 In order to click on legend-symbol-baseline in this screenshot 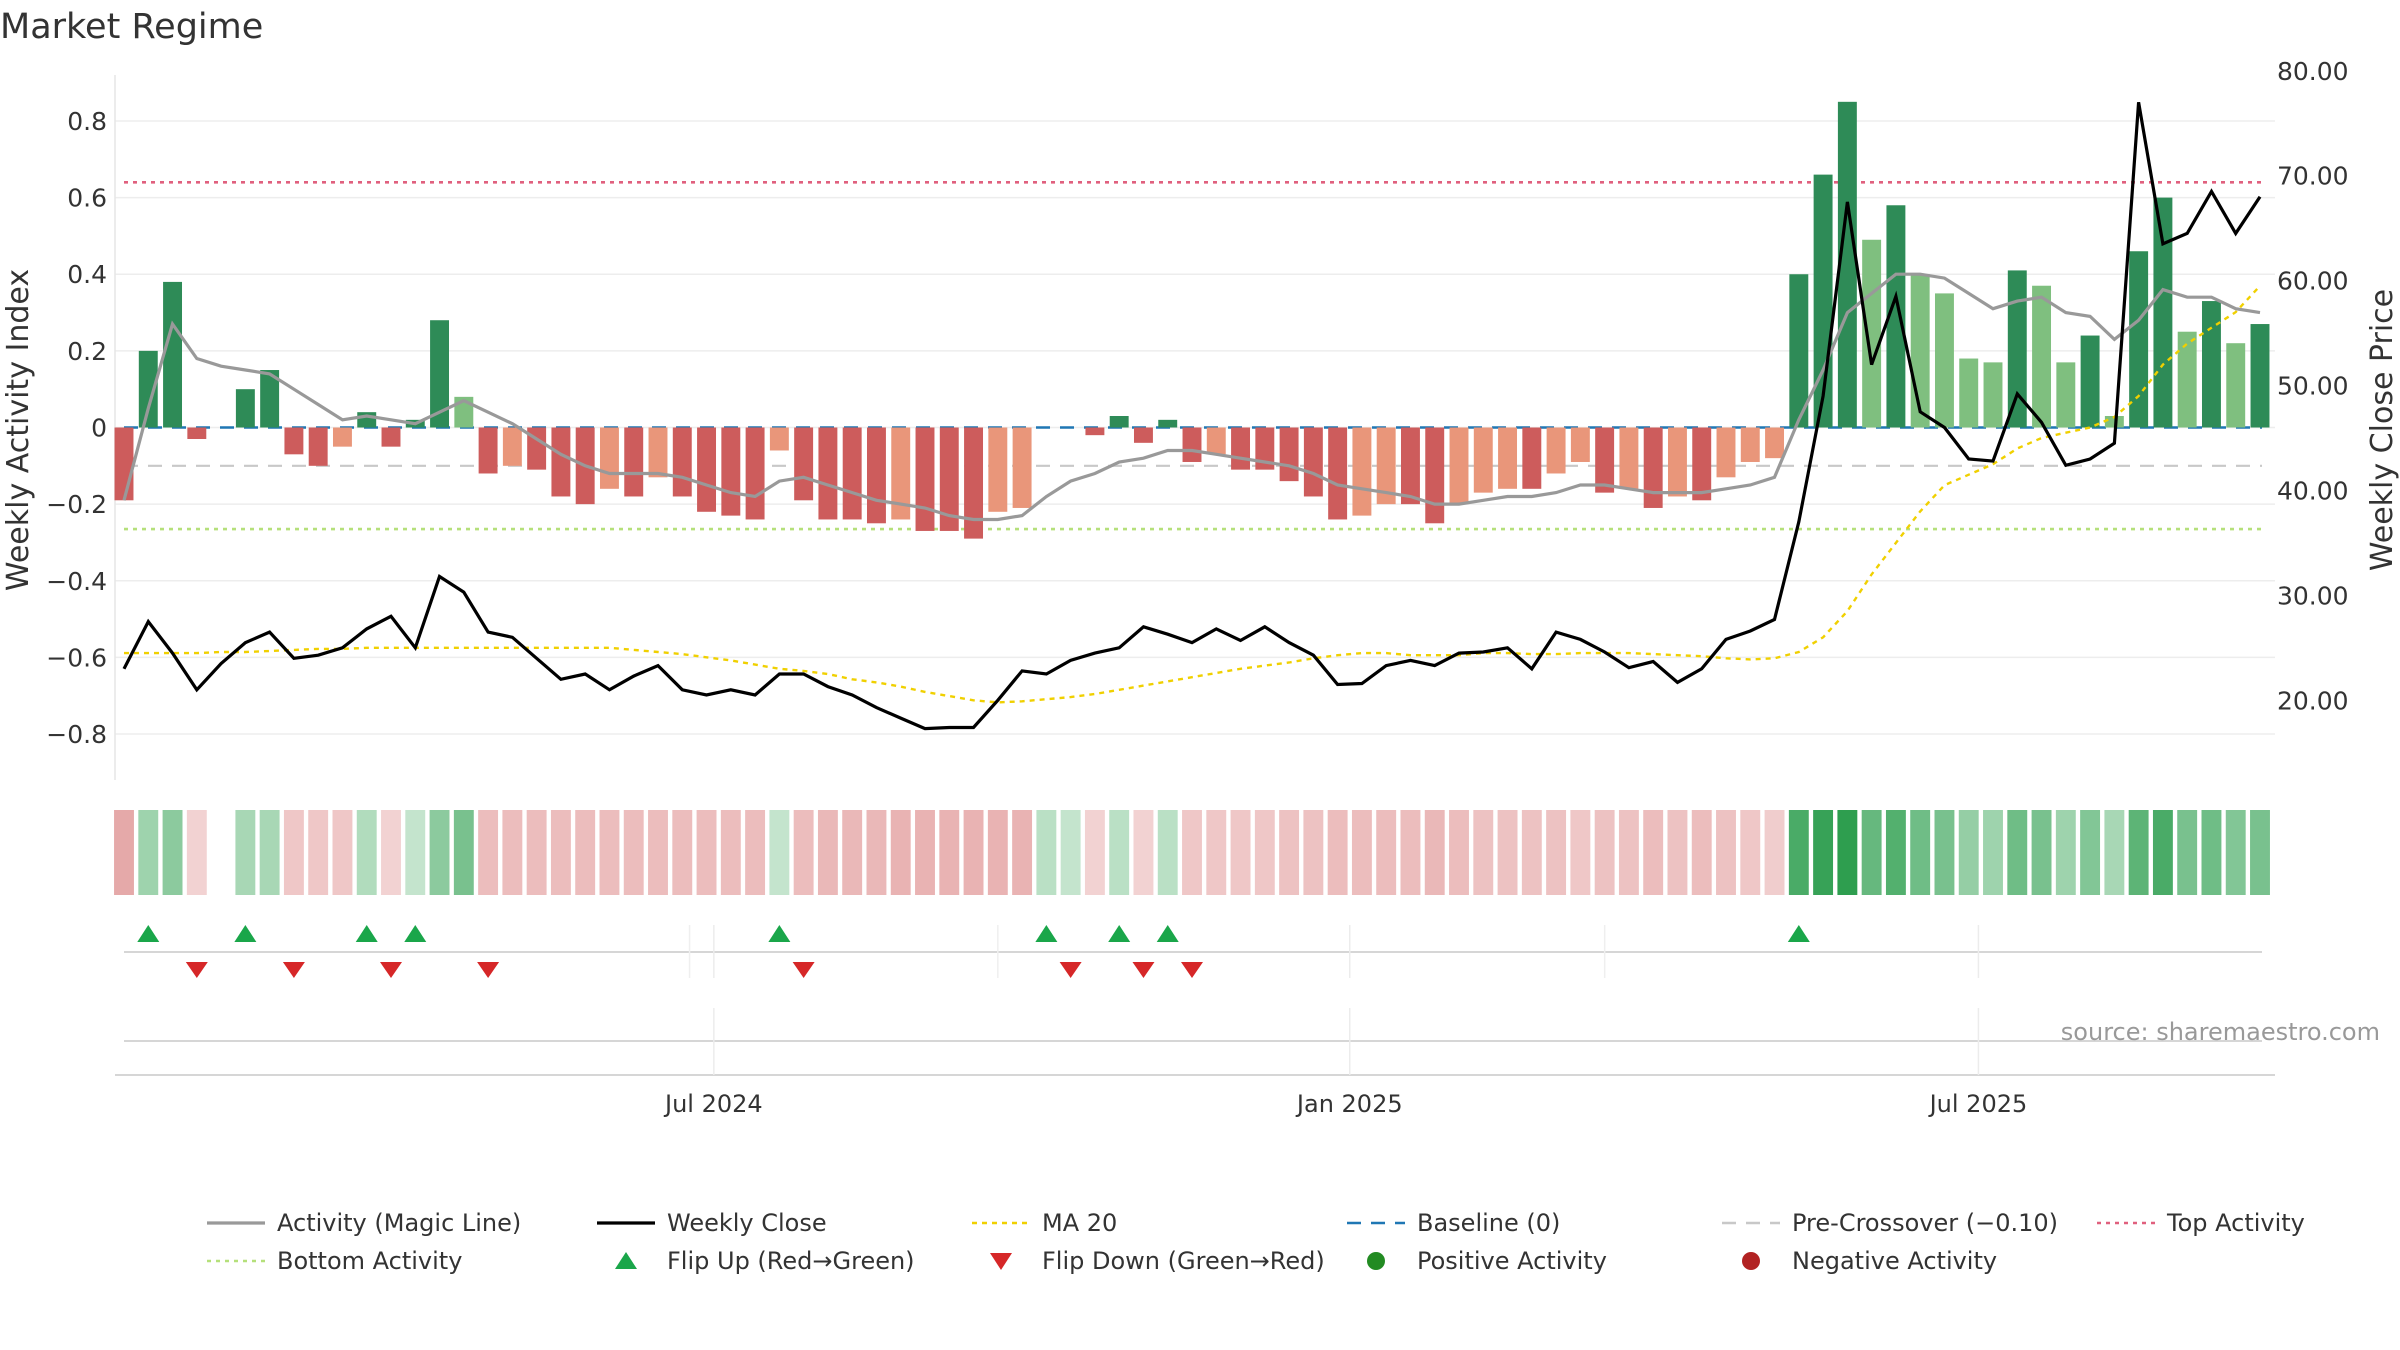, I will do `click(1376, 1223)`.